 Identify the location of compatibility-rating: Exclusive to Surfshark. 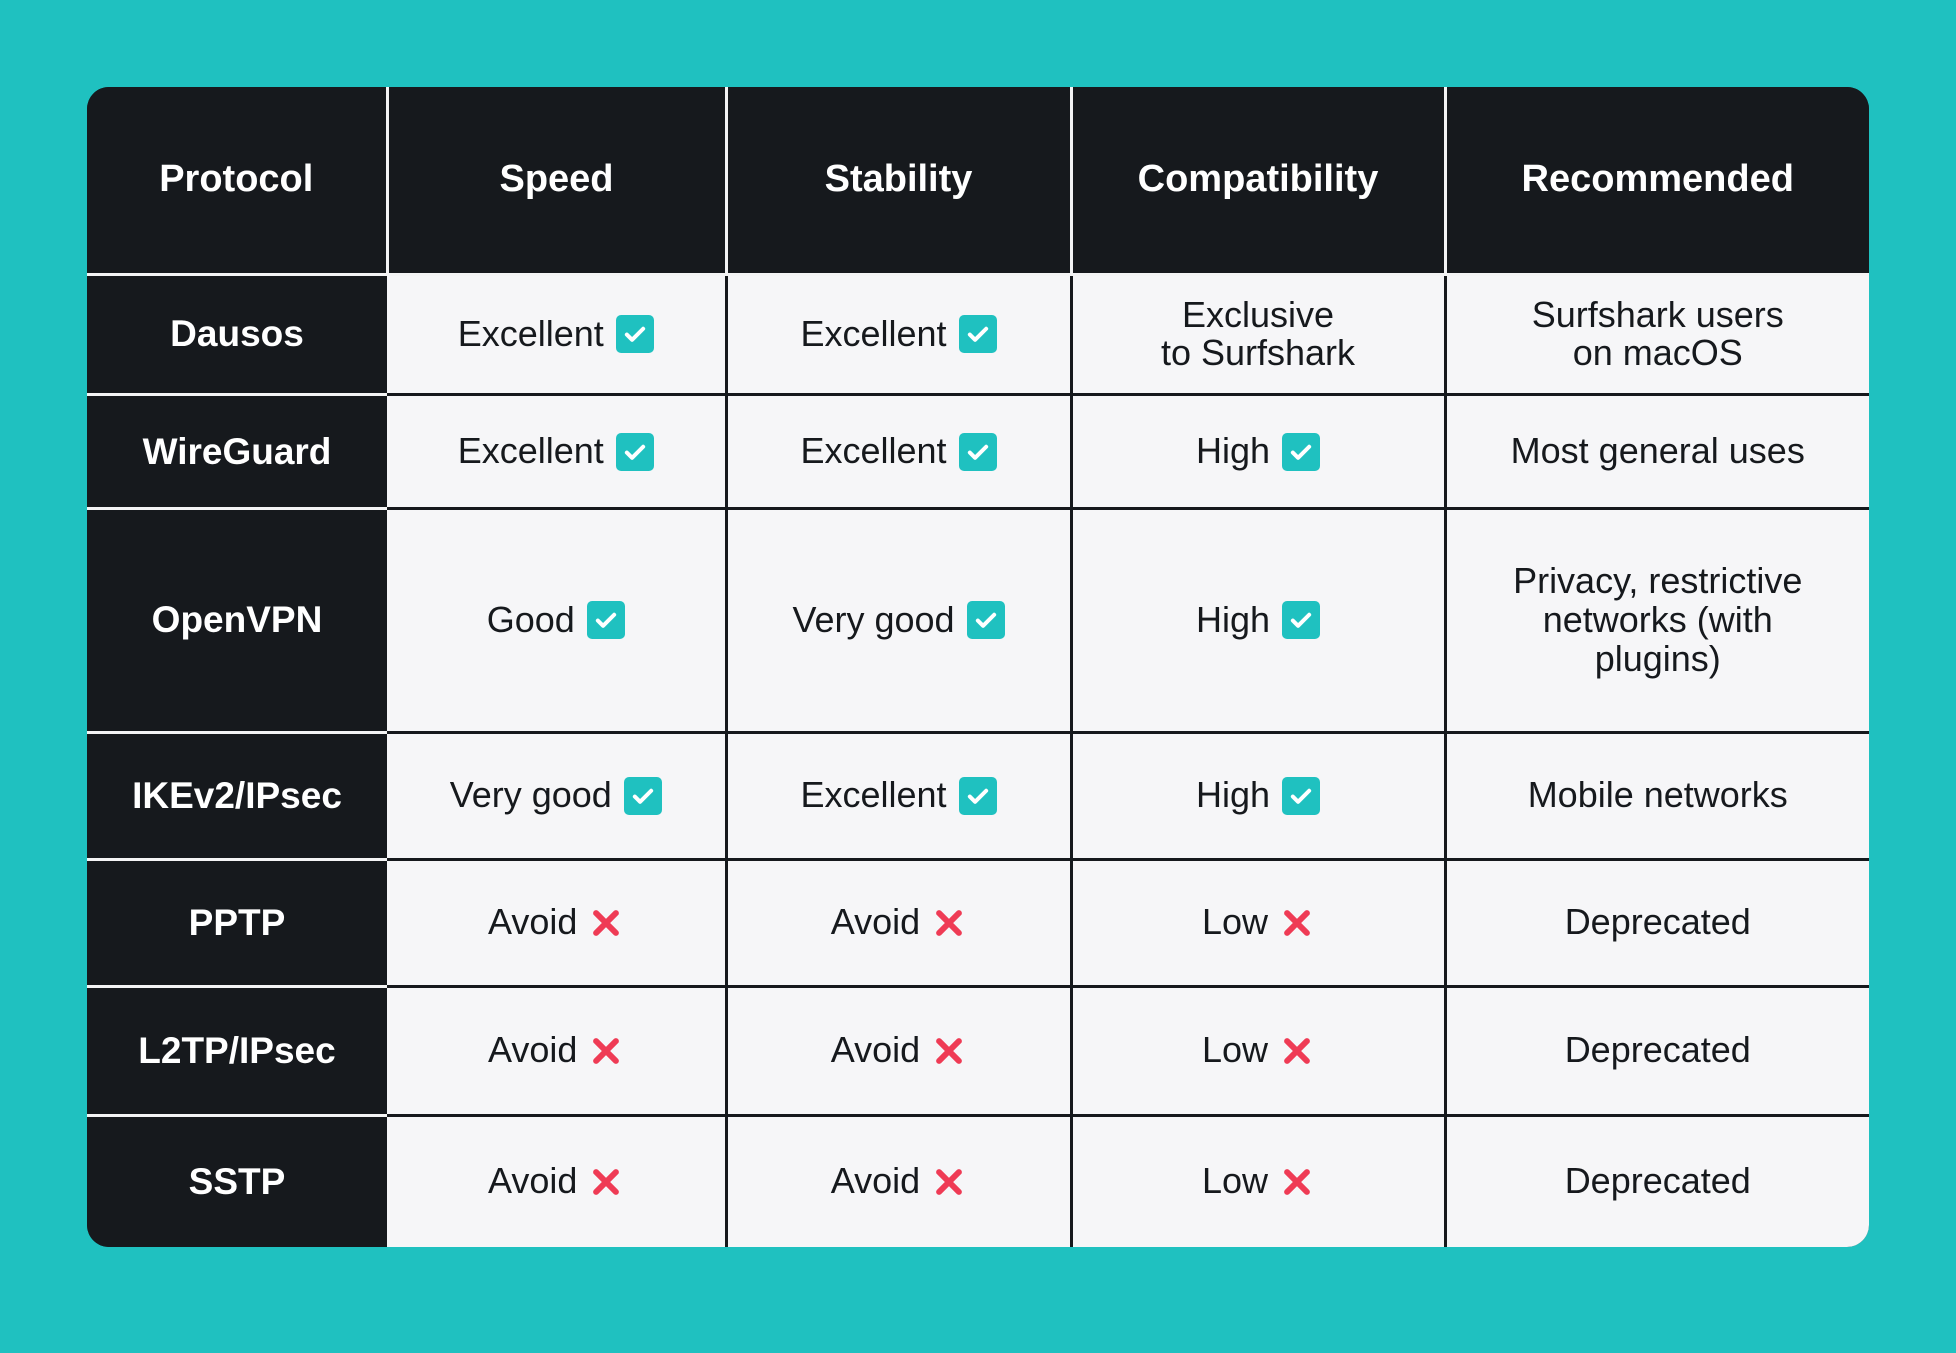
(1258, 333).